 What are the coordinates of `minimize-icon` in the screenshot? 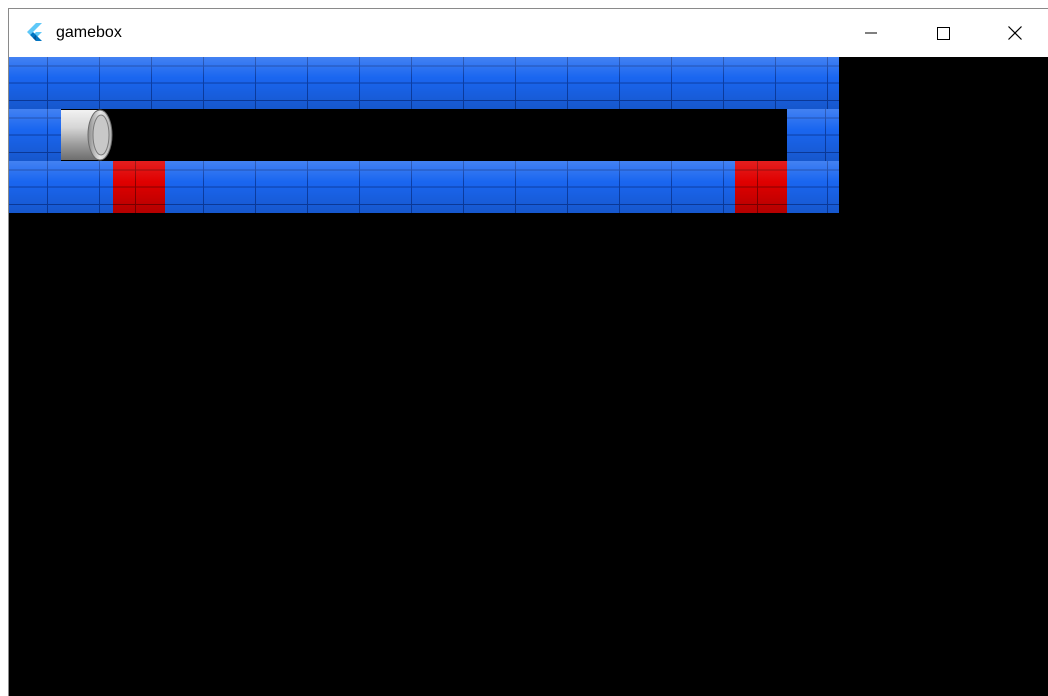 It's located at (871, 33).